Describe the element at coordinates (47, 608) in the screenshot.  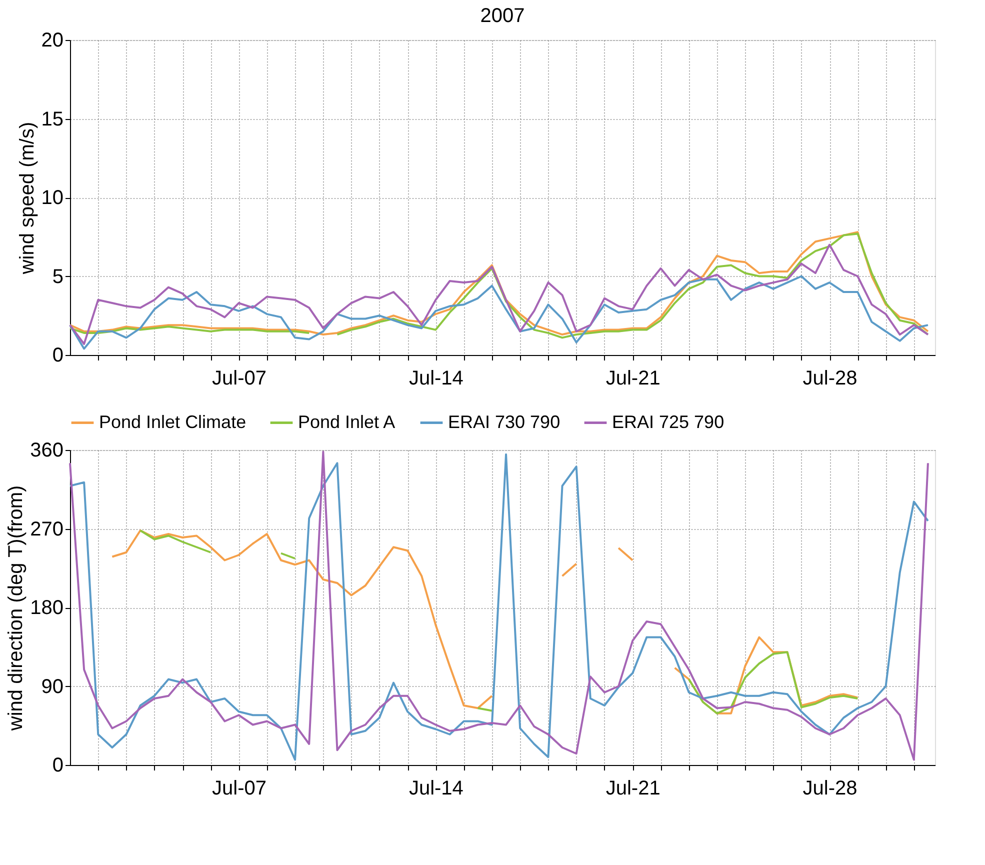
I see `y-tick-label: 180` at that location.